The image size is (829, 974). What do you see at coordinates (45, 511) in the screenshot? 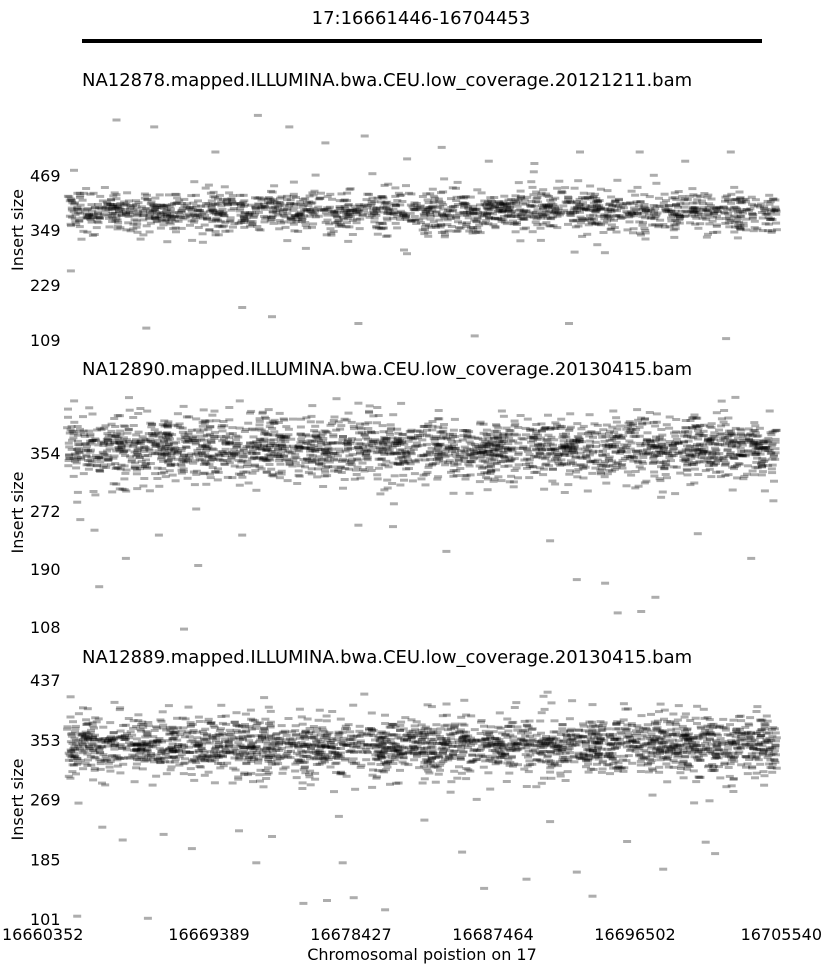
I see `y-tick-label: 272` at bounding box center [45, 511].